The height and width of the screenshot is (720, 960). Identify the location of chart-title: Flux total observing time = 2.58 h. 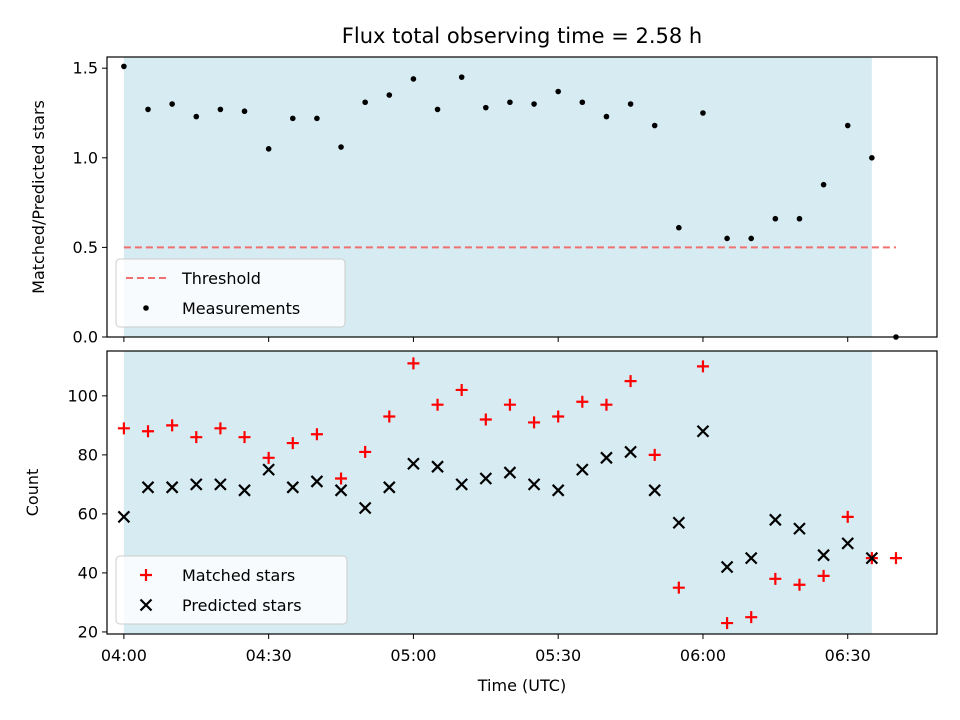
(522, 36).